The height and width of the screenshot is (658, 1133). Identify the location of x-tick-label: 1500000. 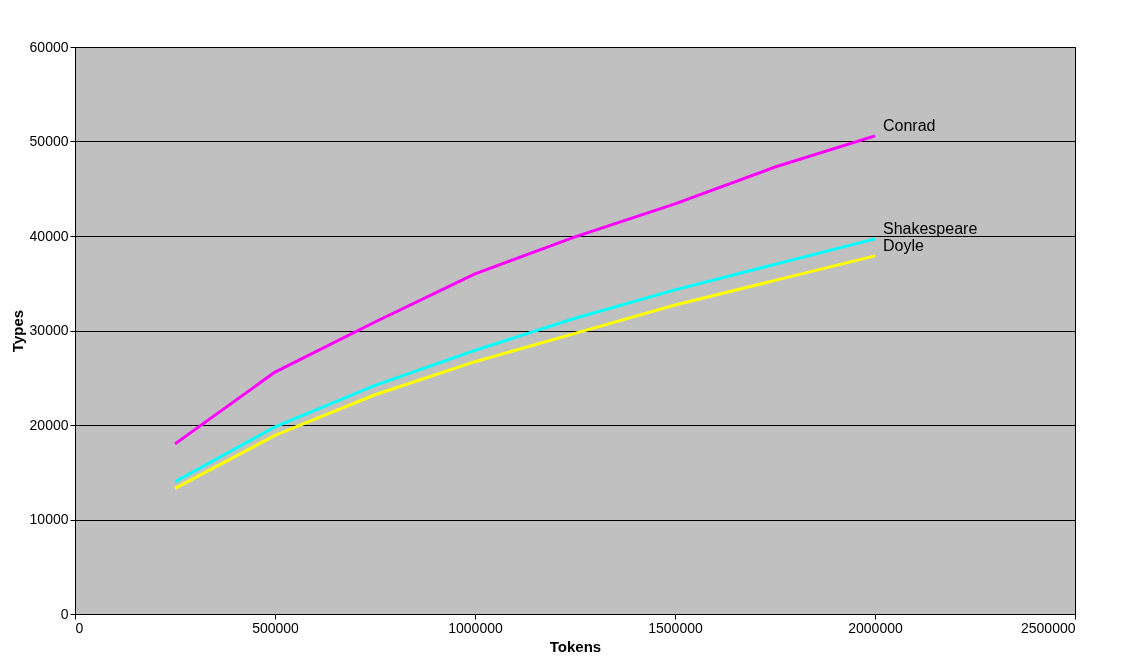
(675, 627).